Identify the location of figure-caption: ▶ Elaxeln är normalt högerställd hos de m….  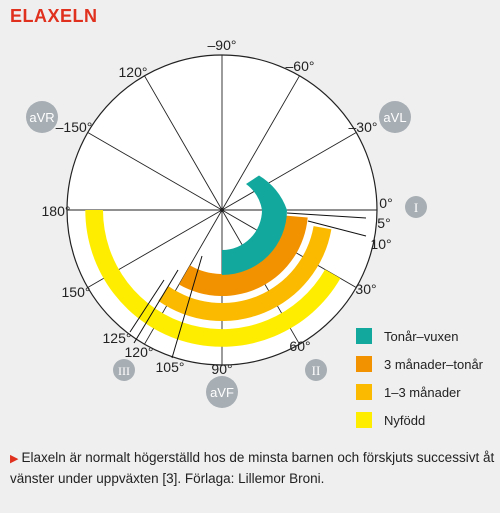
(252, 468).